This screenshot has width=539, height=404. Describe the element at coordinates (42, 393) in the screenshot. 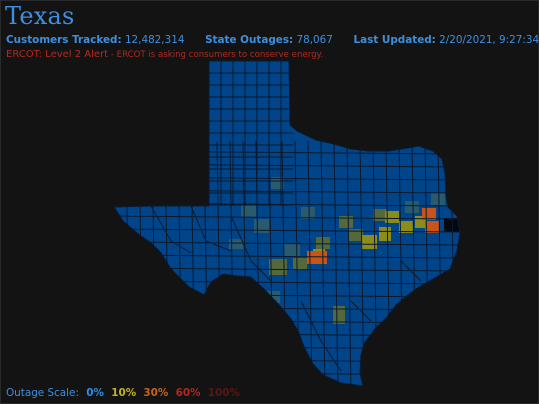

I see `legend-label: Outage Scale:` at that location.